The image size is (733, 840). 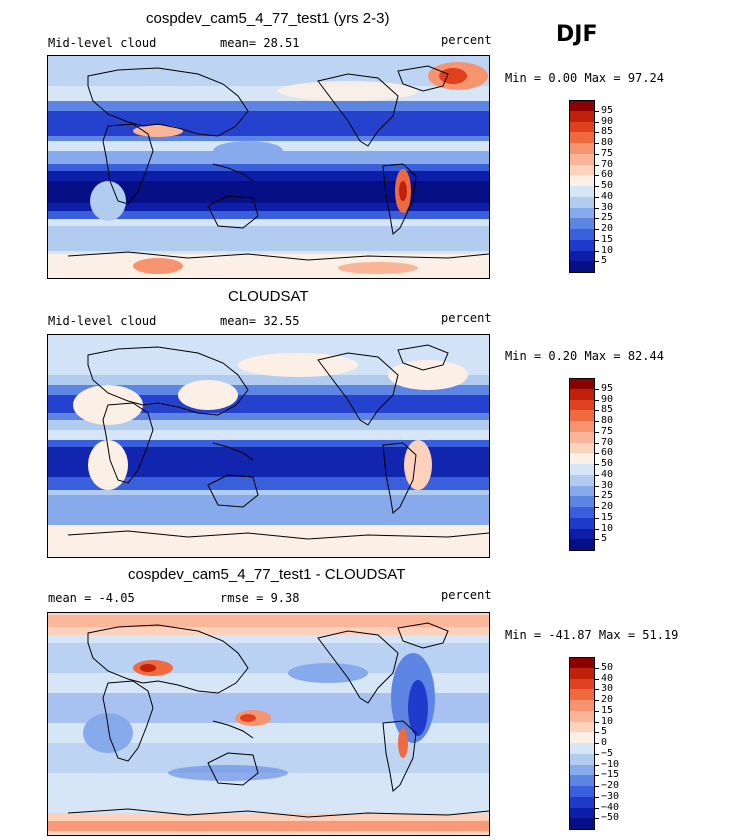 I want to click on colorbar-tick-label: 85, so click(x=607, y=410).